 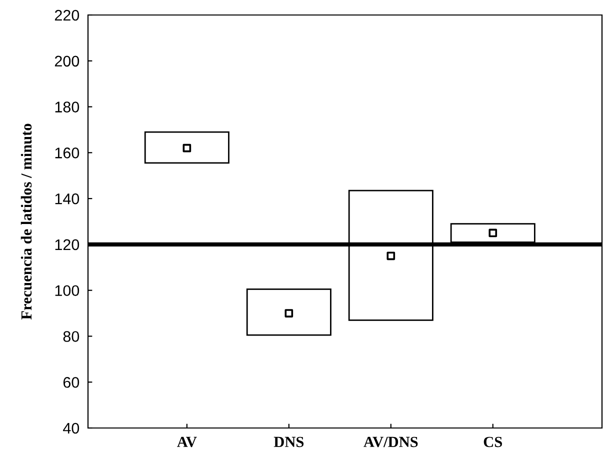 I want to click on y-tick-label: 60, so click(x=71, y=382).